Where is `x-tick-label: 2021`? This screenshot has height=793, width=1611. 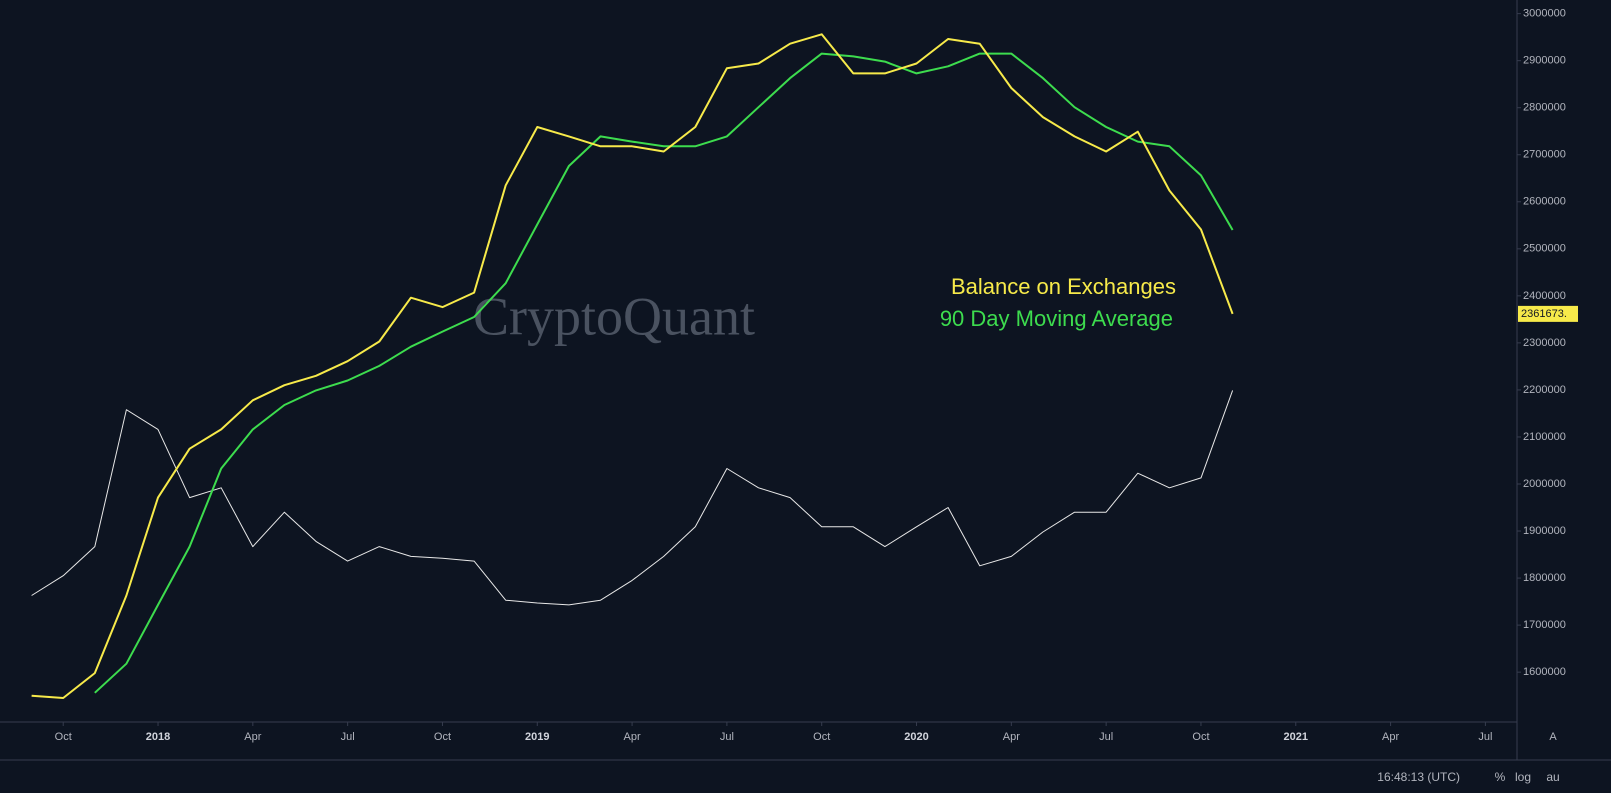
x-tick-label: 2021 is located at coordinates (1296, 737).